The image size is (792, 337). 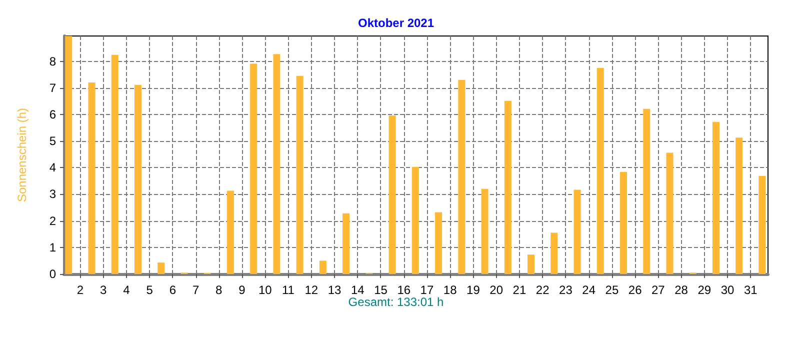 I want to click on y-tick-label: 4, so click(x=52, y=167).